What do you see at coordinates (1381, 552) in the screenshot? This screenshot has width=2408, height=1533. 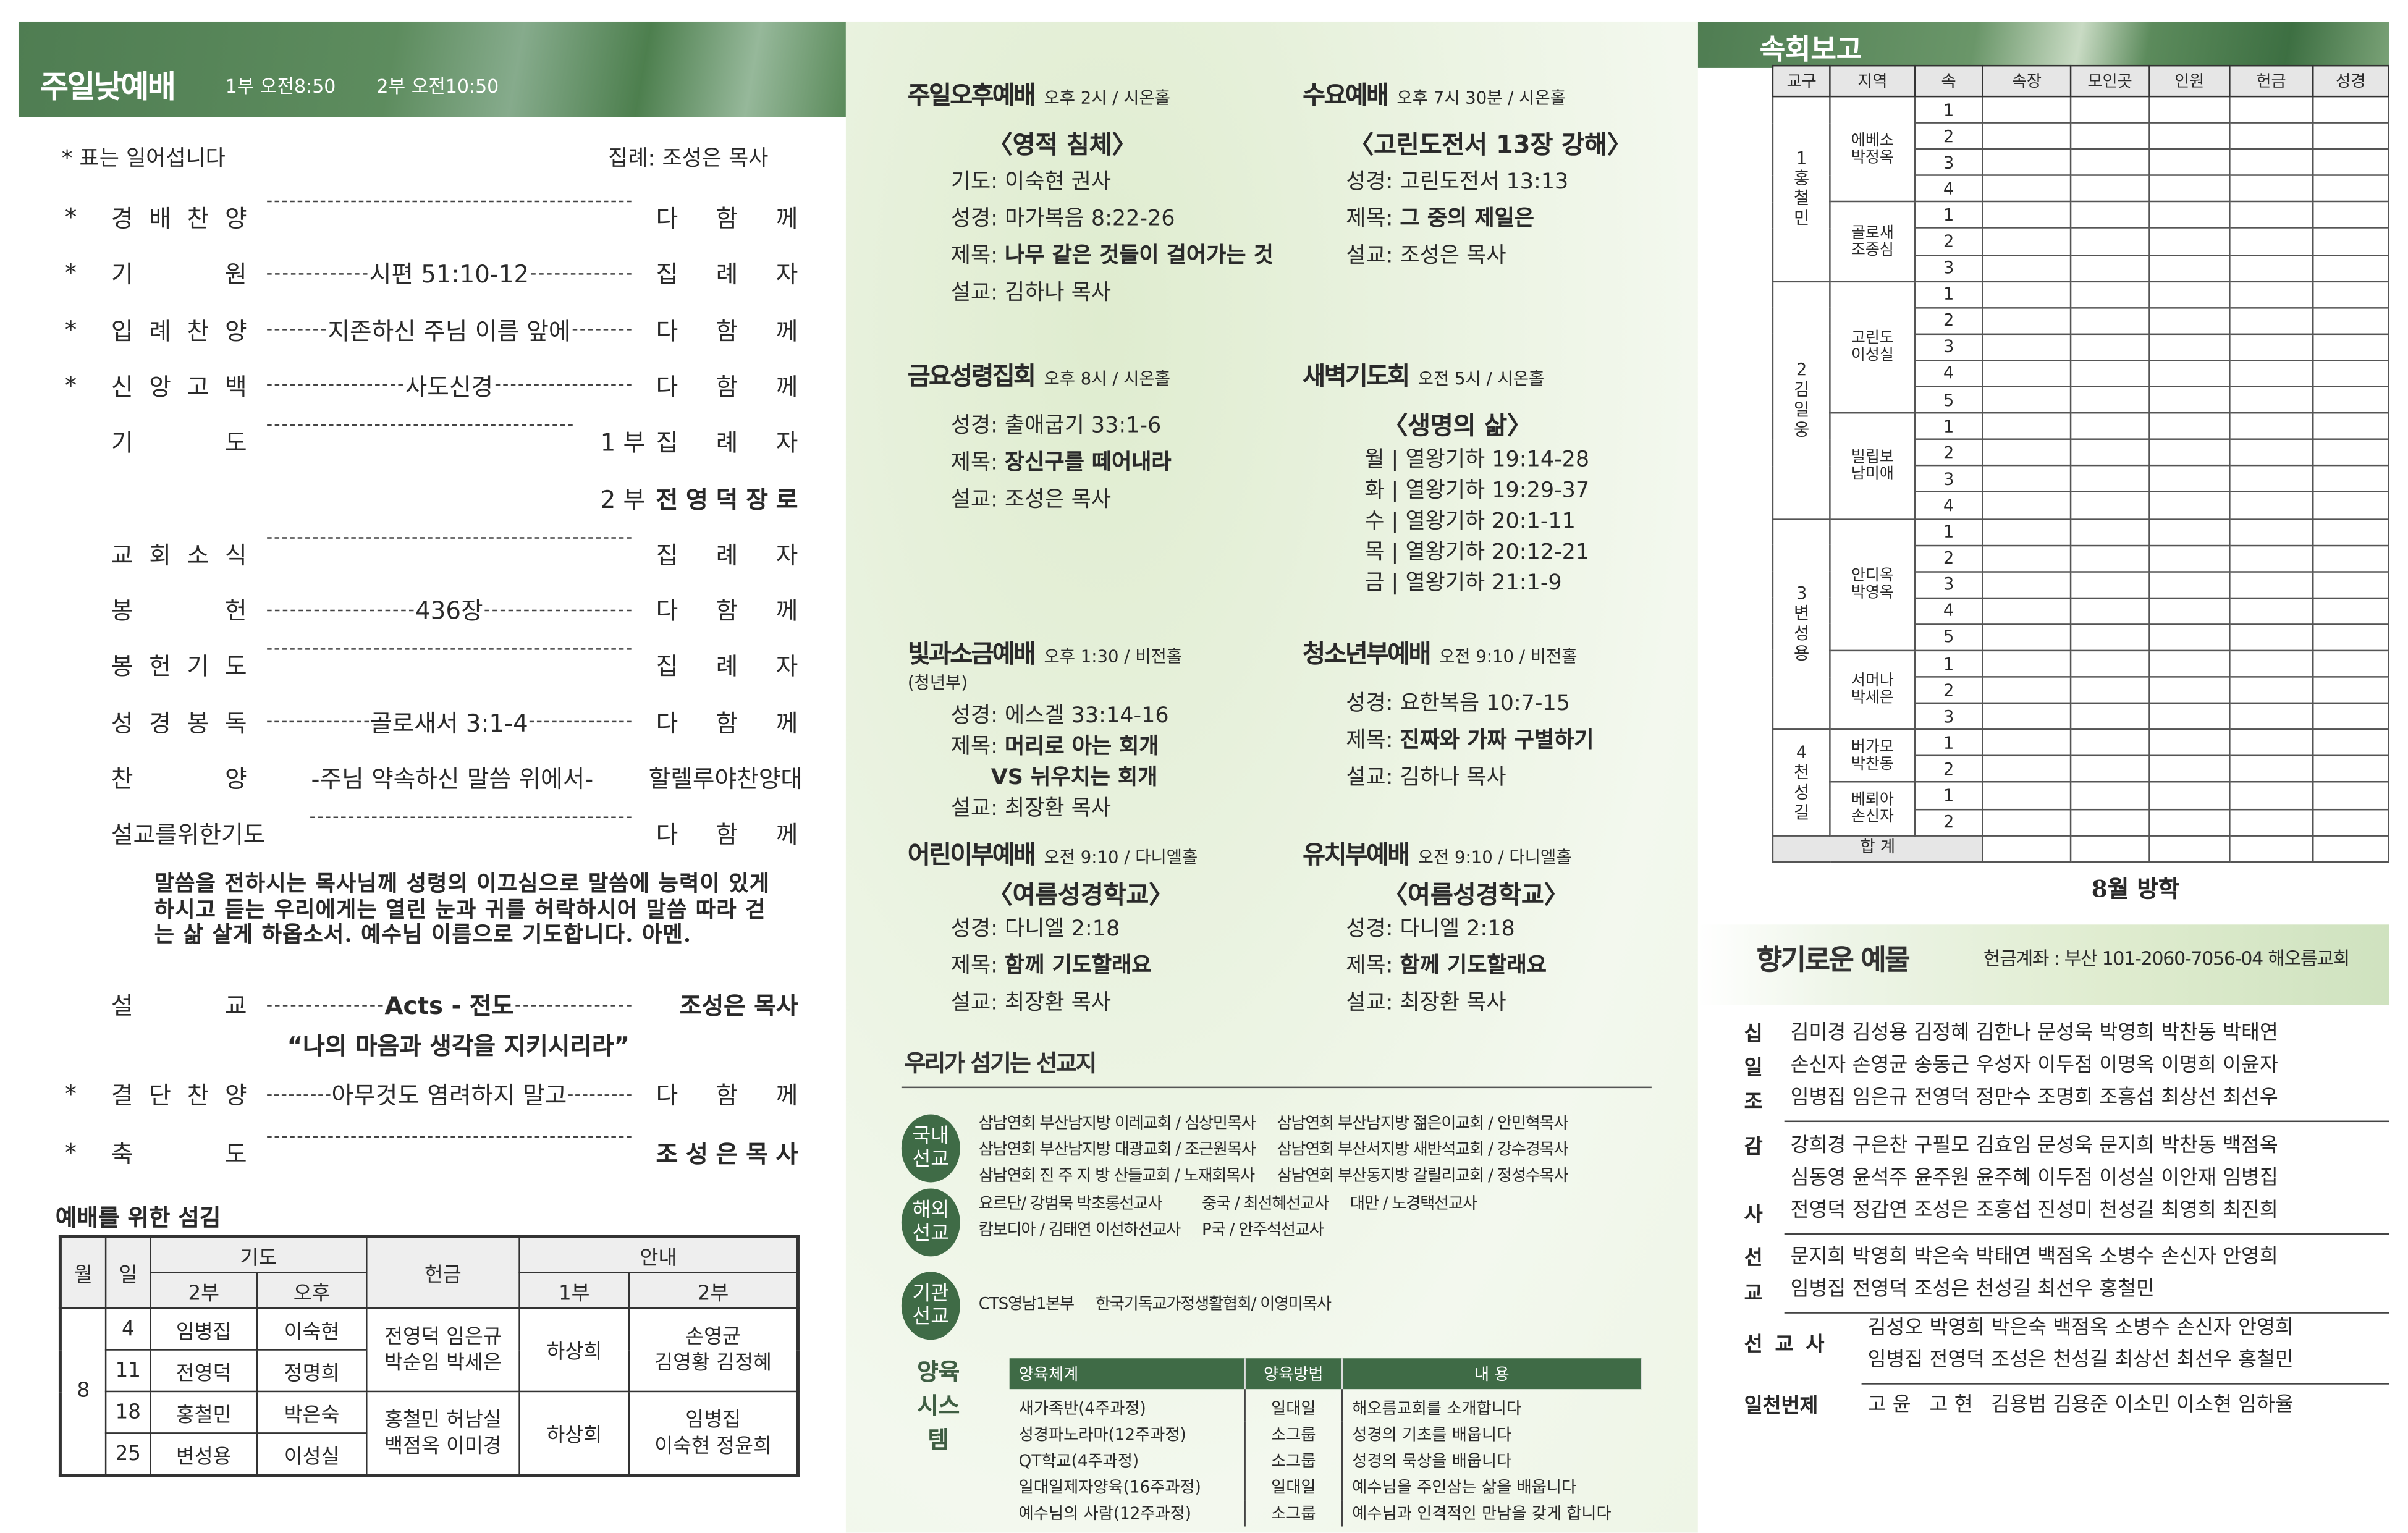 I see `line-key: 목 |` at bounding box center [1381, 552].